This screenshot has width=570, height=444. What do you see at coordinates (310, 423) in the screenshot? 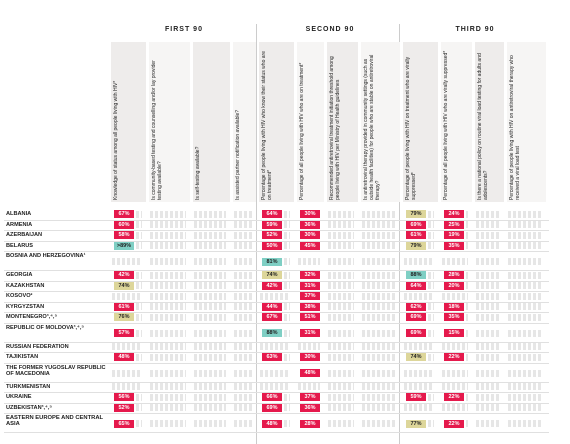
I see `percent-cell: 28%` at bounding box center [310, 423].